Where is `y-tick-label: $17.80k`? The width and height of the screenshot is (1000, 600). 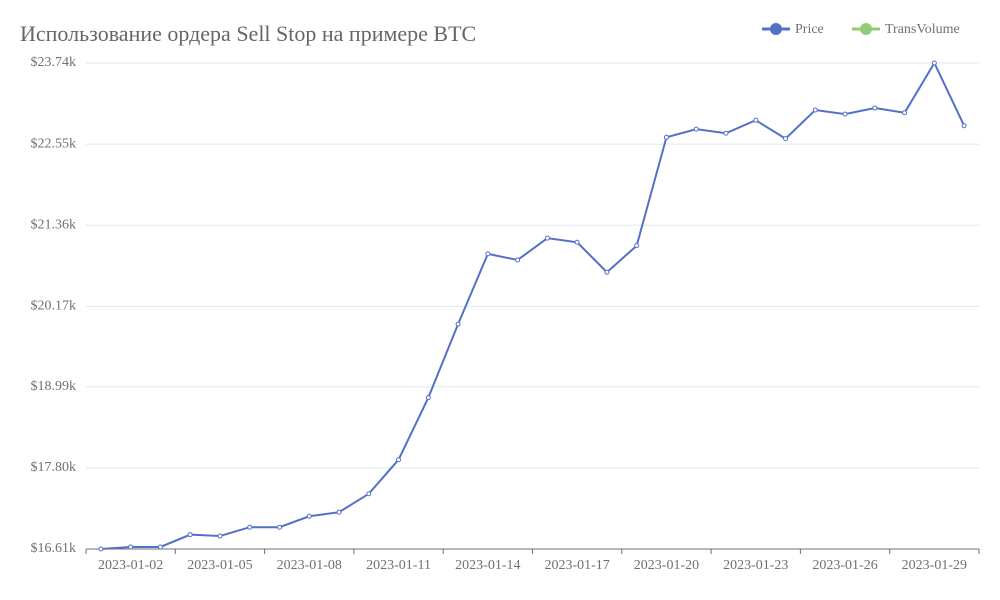
y-tick-label: $17.80k is located at coordinates (54, 467).